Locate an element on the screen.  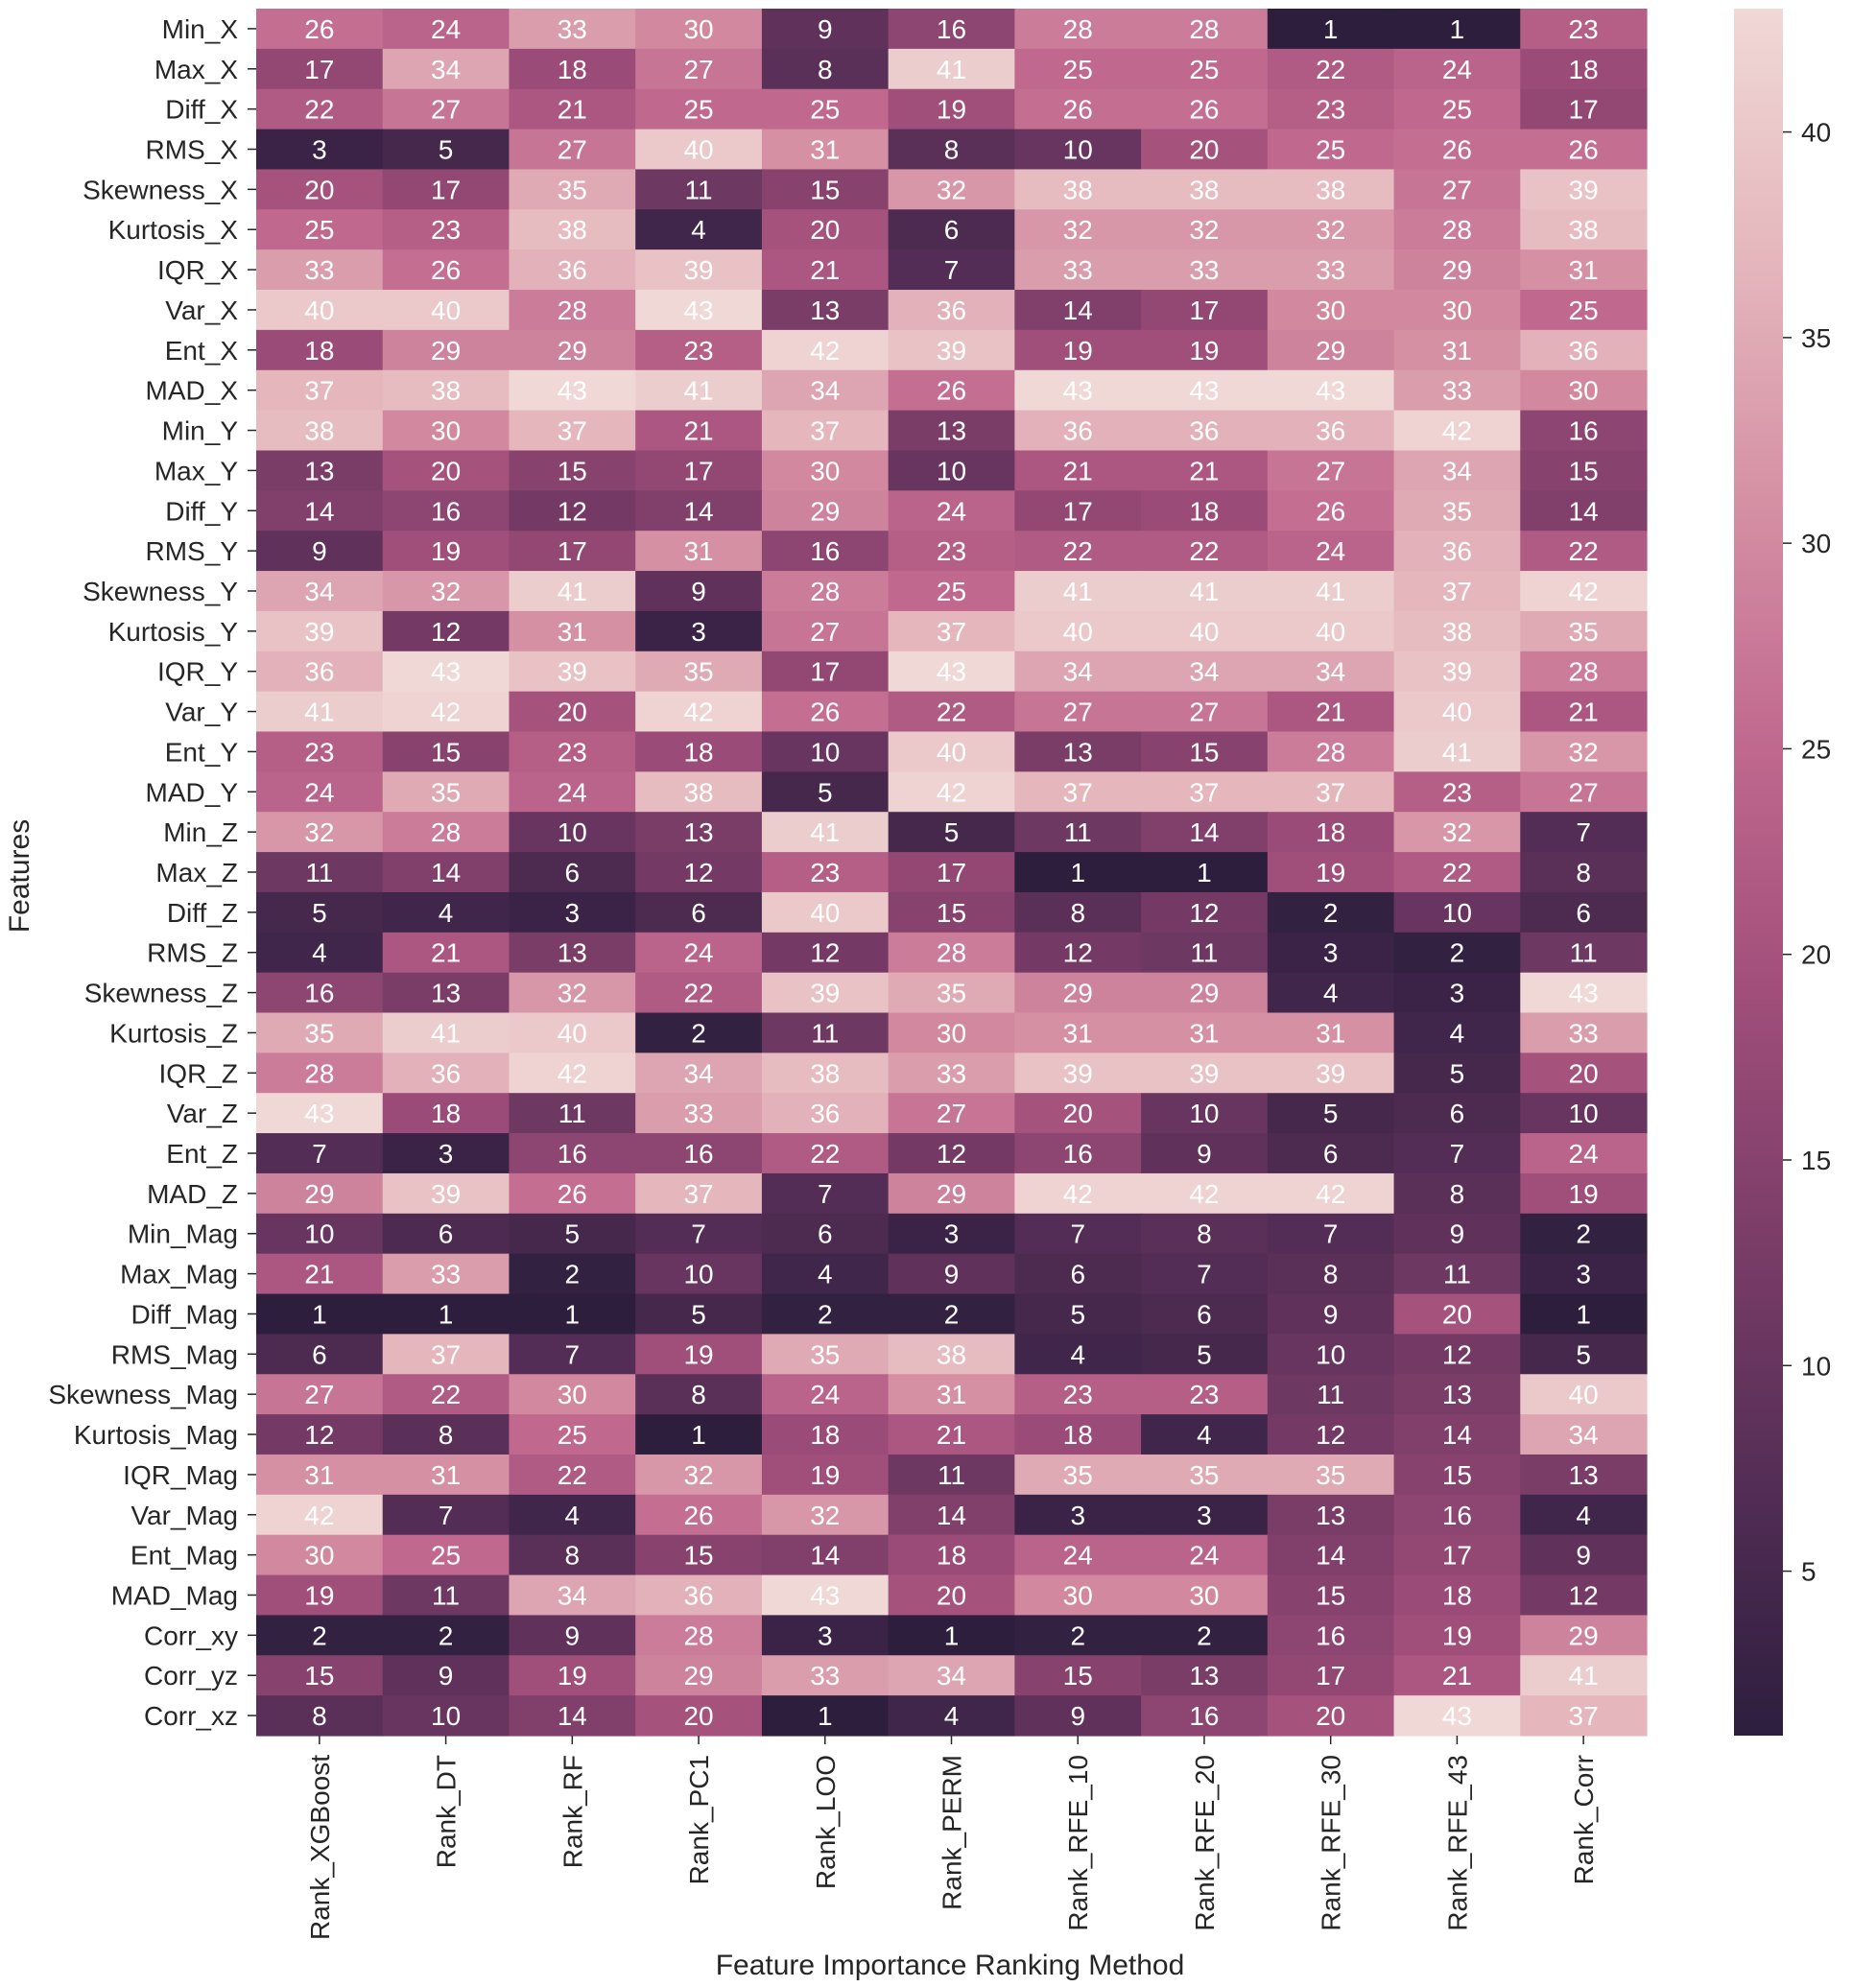
cell-value-label: 30 is located at coordinates (1078, 1595).